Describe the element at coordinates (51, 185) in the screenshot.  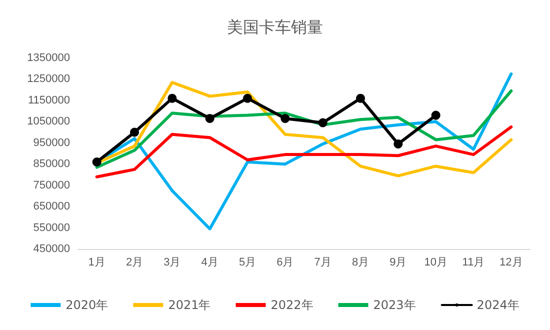
I see `y-tick-label: 750000` at that location.